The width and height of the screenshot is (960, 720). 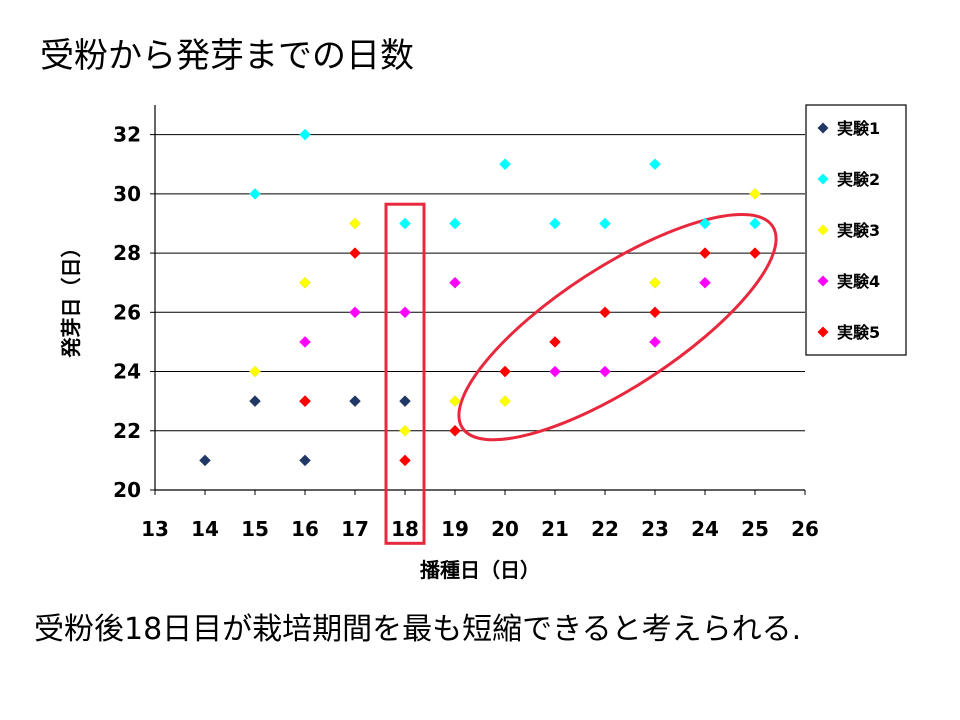 What do you see at coordinates (355, 529) in the screenshot?
I see `x-tick-label: 17` at bounding box center [355, 529].